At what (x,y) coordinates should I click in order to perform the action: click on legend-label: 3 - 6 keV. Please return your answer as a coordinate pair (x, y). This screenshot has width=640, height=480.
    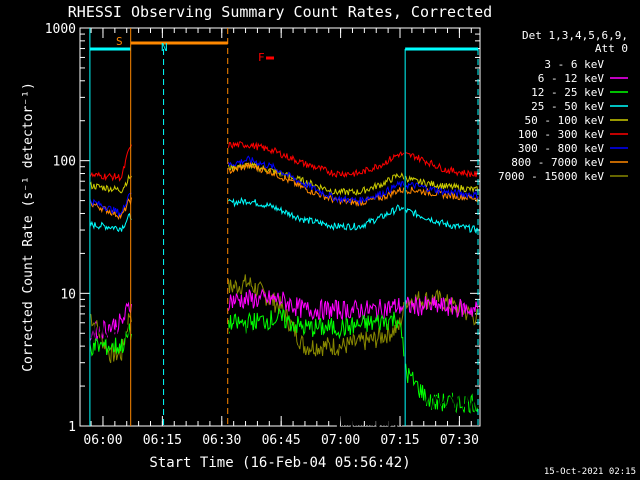
    Looking at the image, I should click on (574, 64).